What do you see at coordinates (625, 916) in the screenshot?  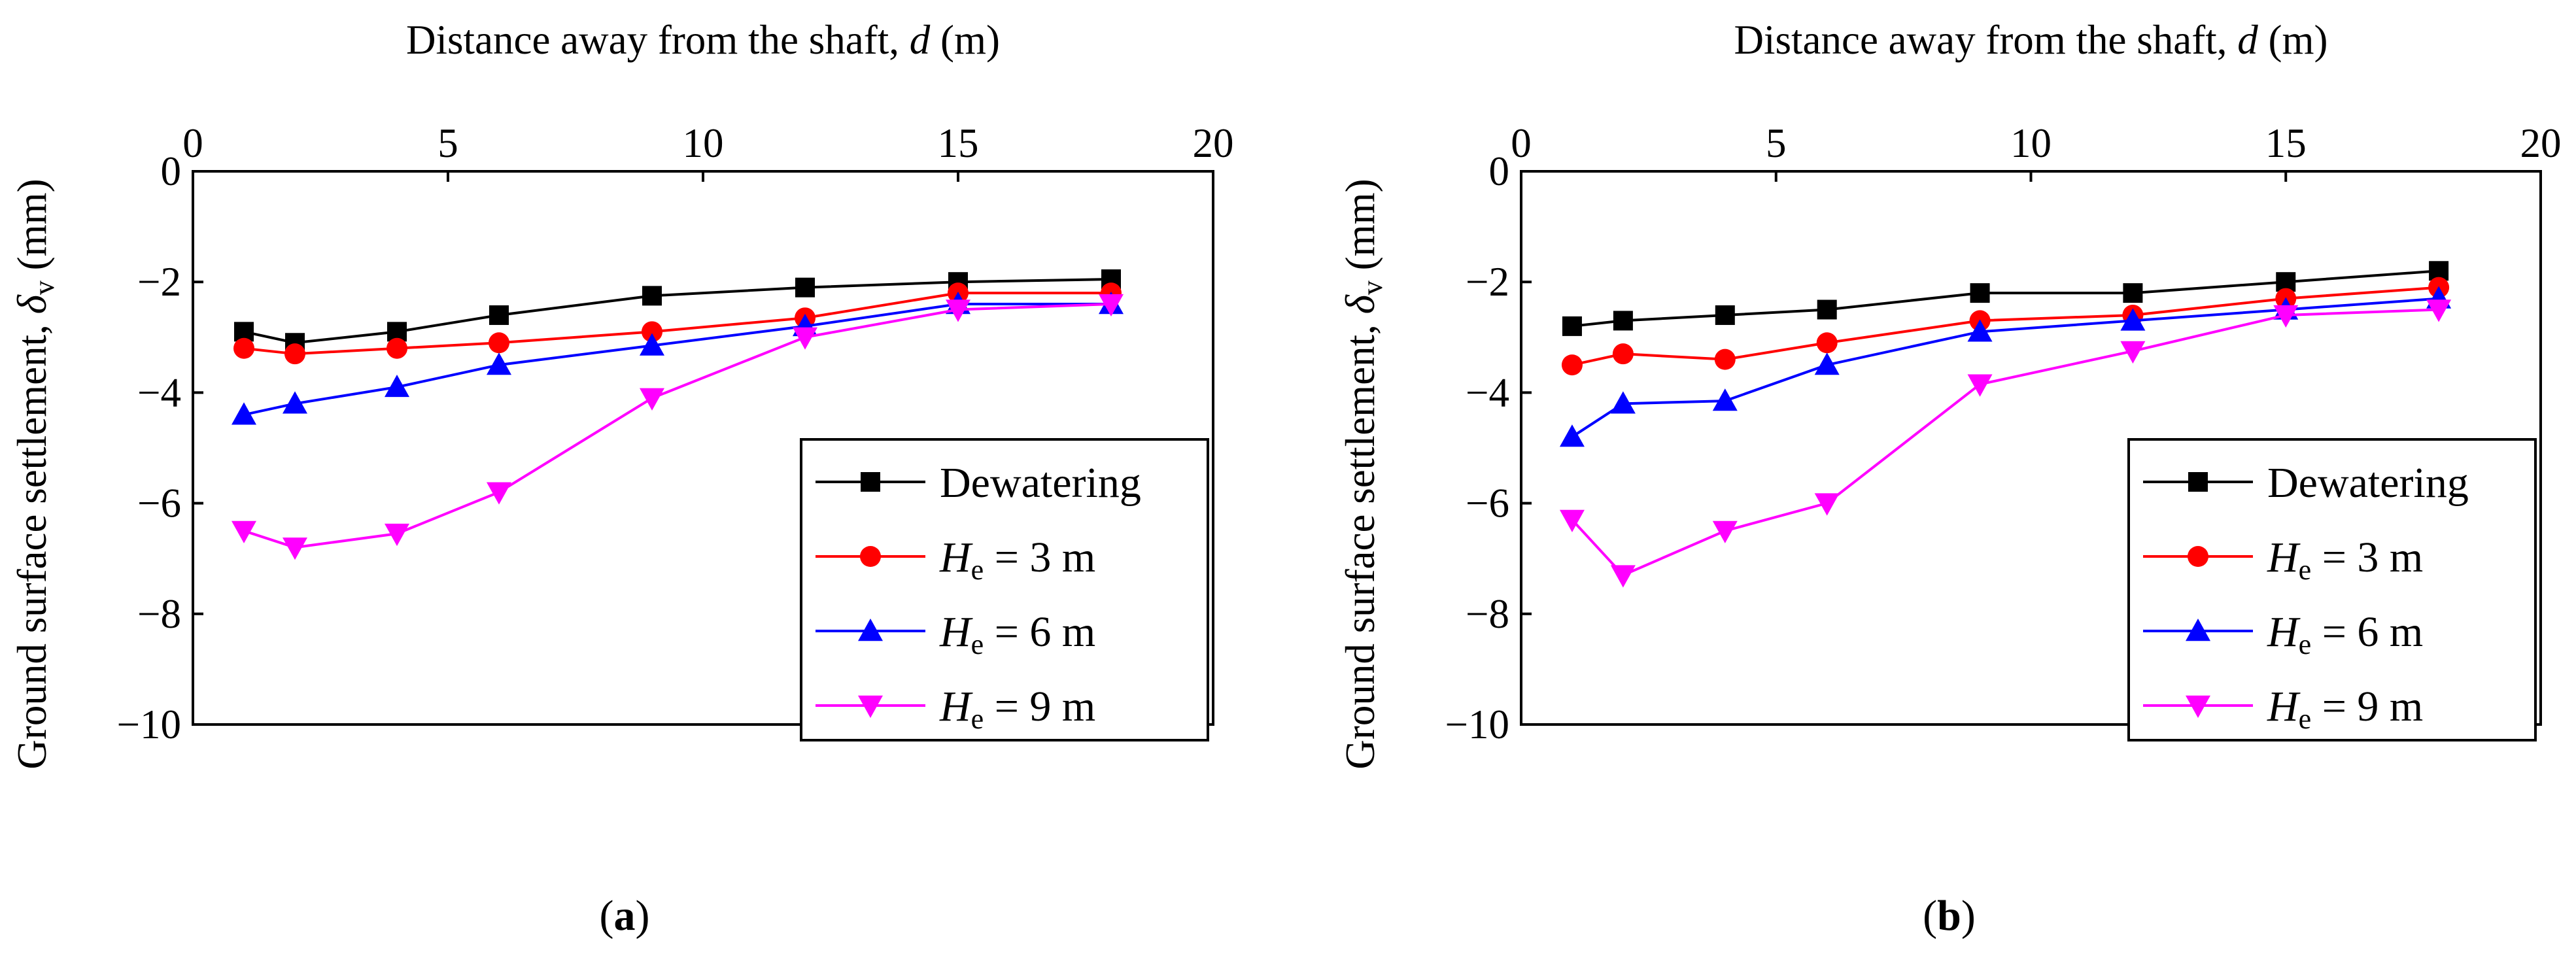 I see `panel-label: (a)` at bounding box center [625, 916].